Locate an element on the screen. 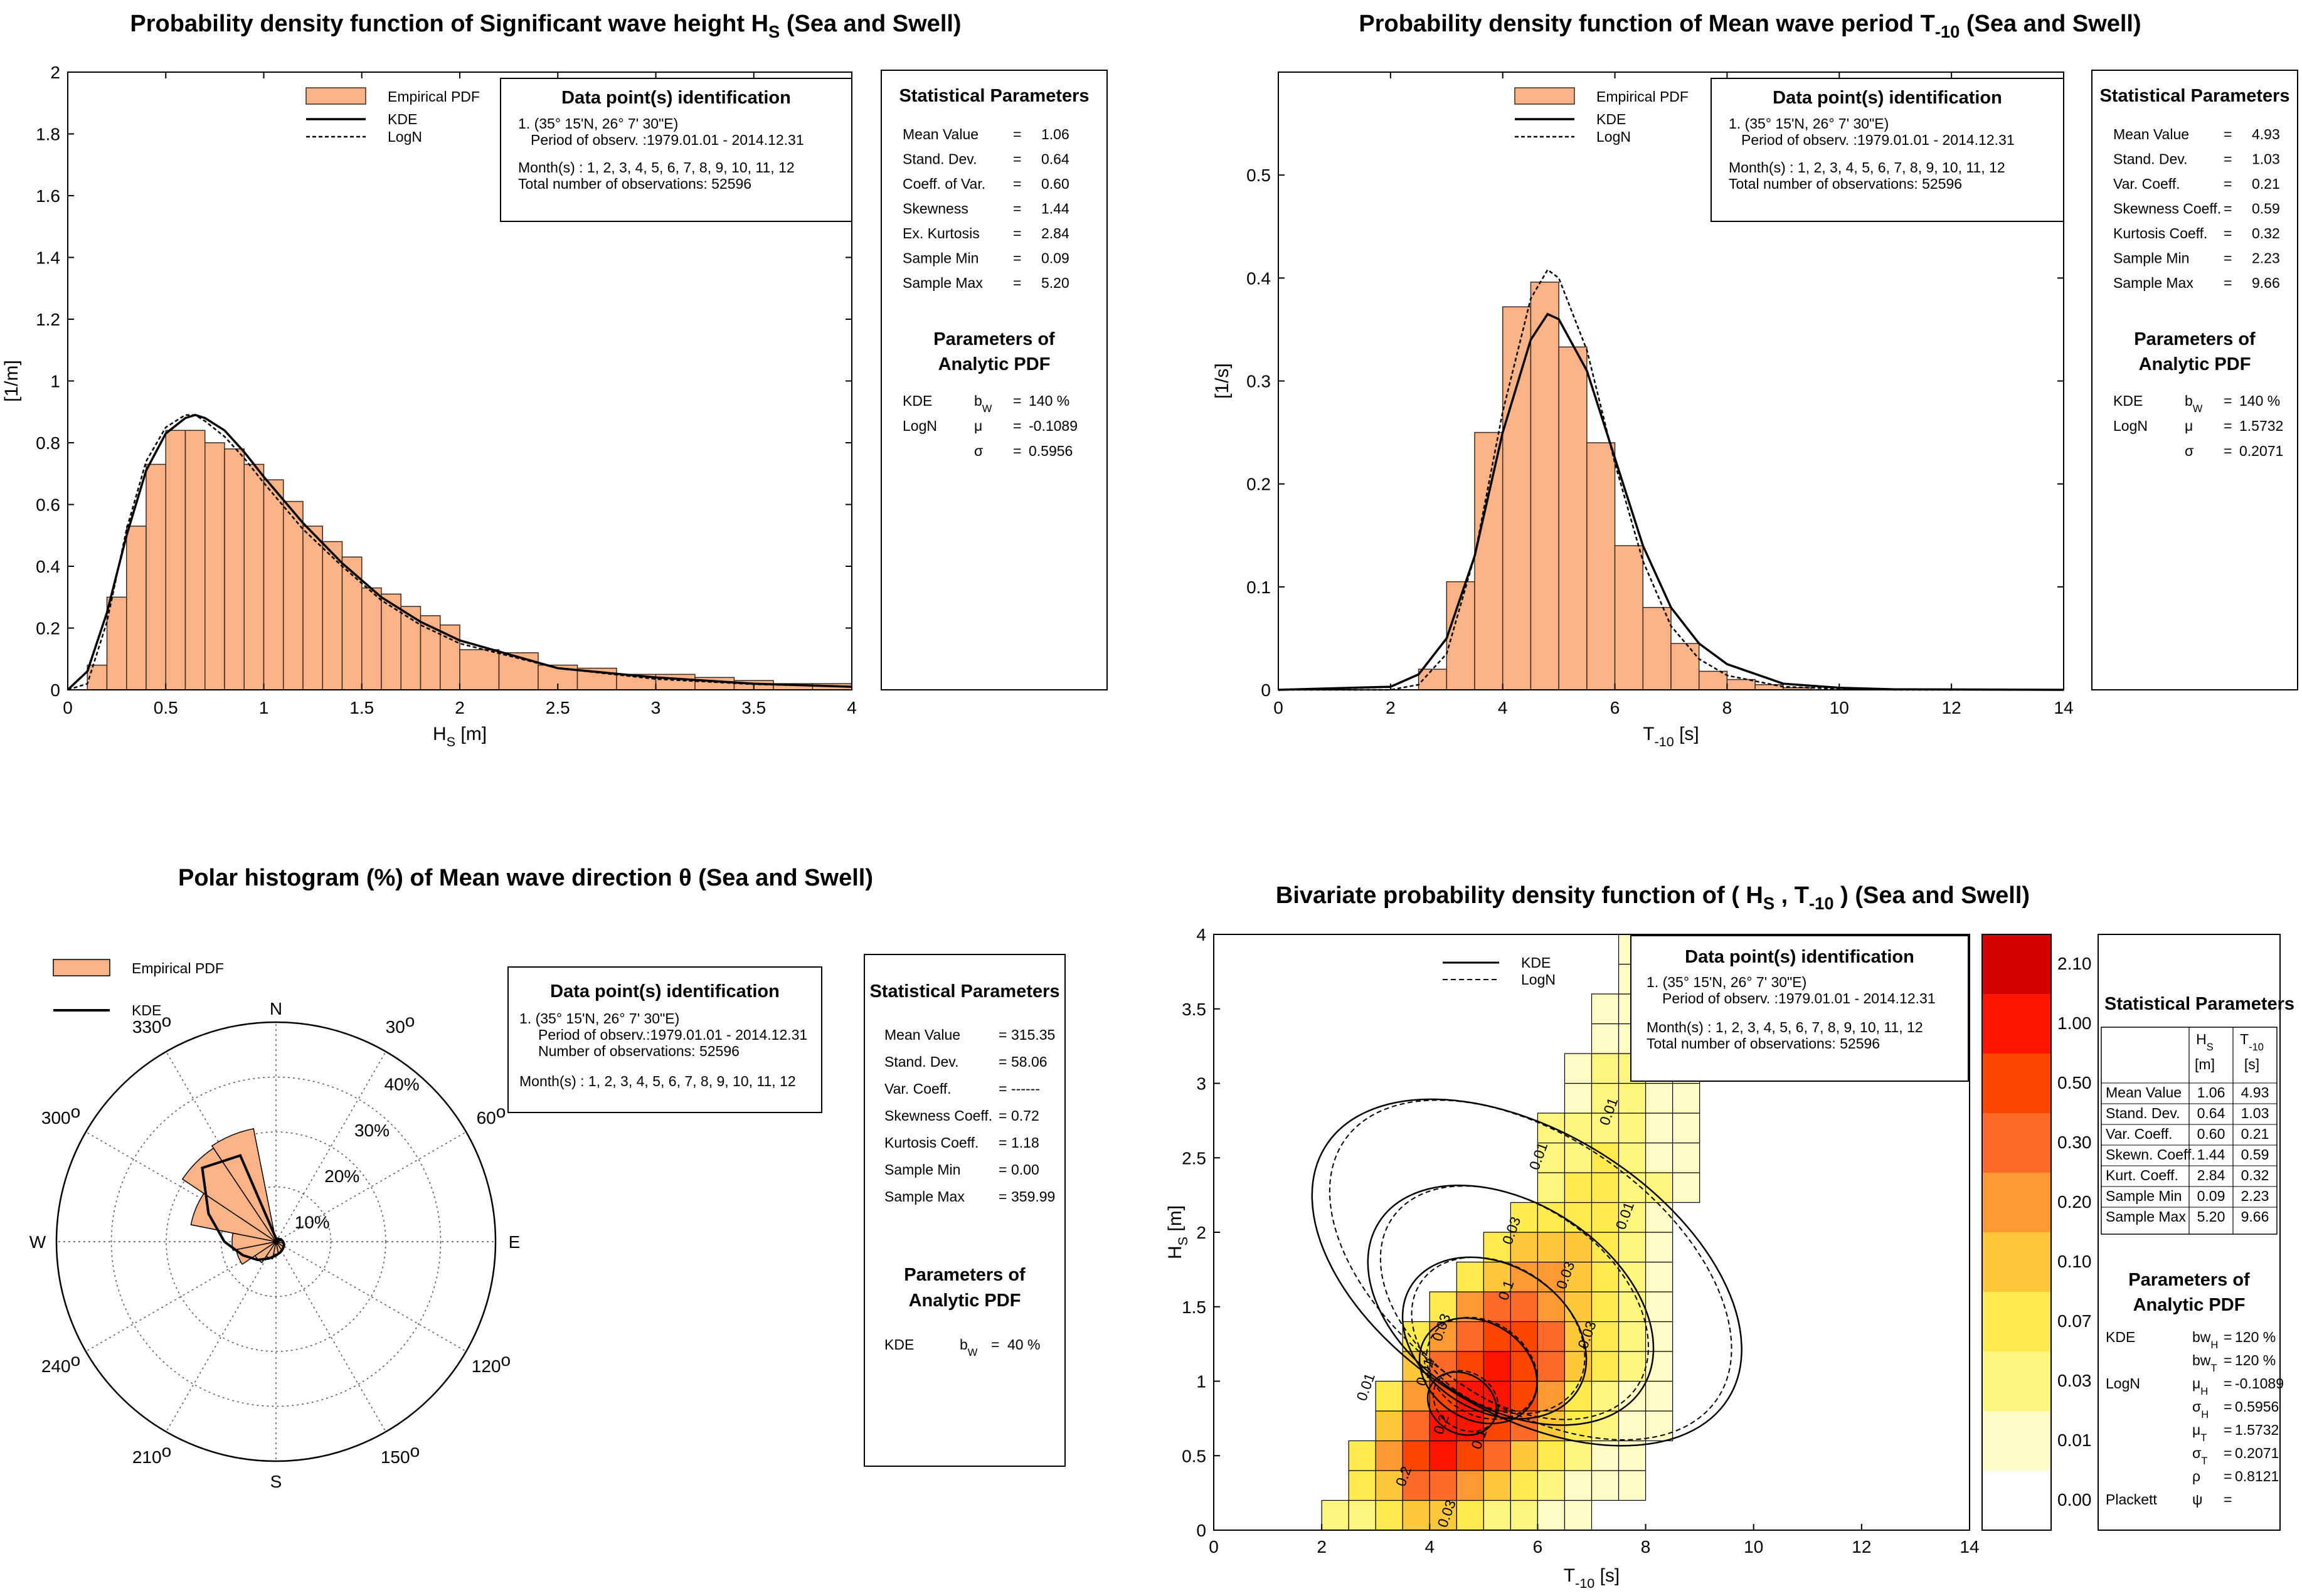 The height and width of the screenshot is (1596, 2302). stat-value: 1.44 is located at coordinates (1055, 209).